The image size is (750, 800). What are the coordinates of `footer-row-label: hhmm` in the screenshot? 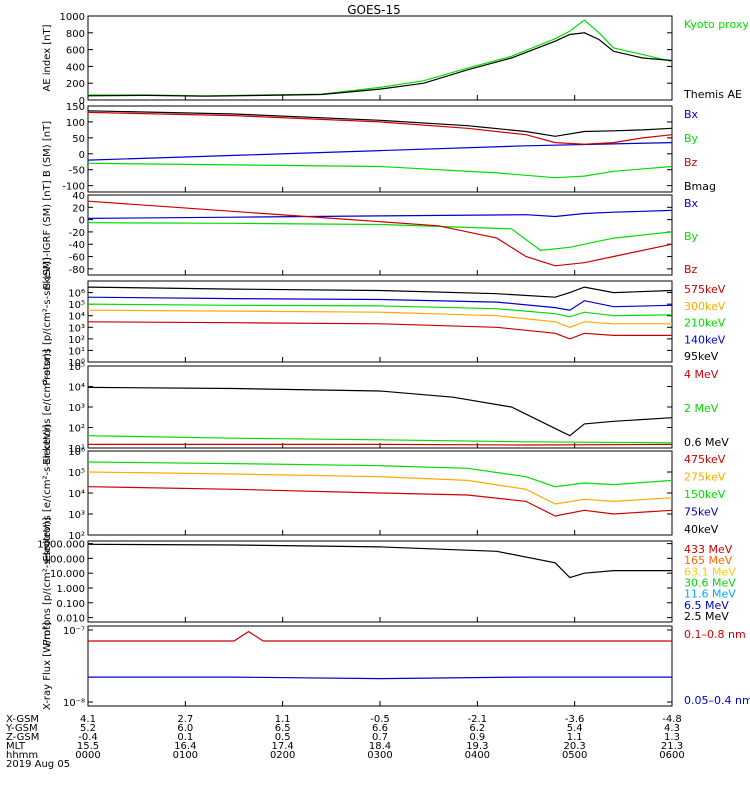 It's located at (22, 755).